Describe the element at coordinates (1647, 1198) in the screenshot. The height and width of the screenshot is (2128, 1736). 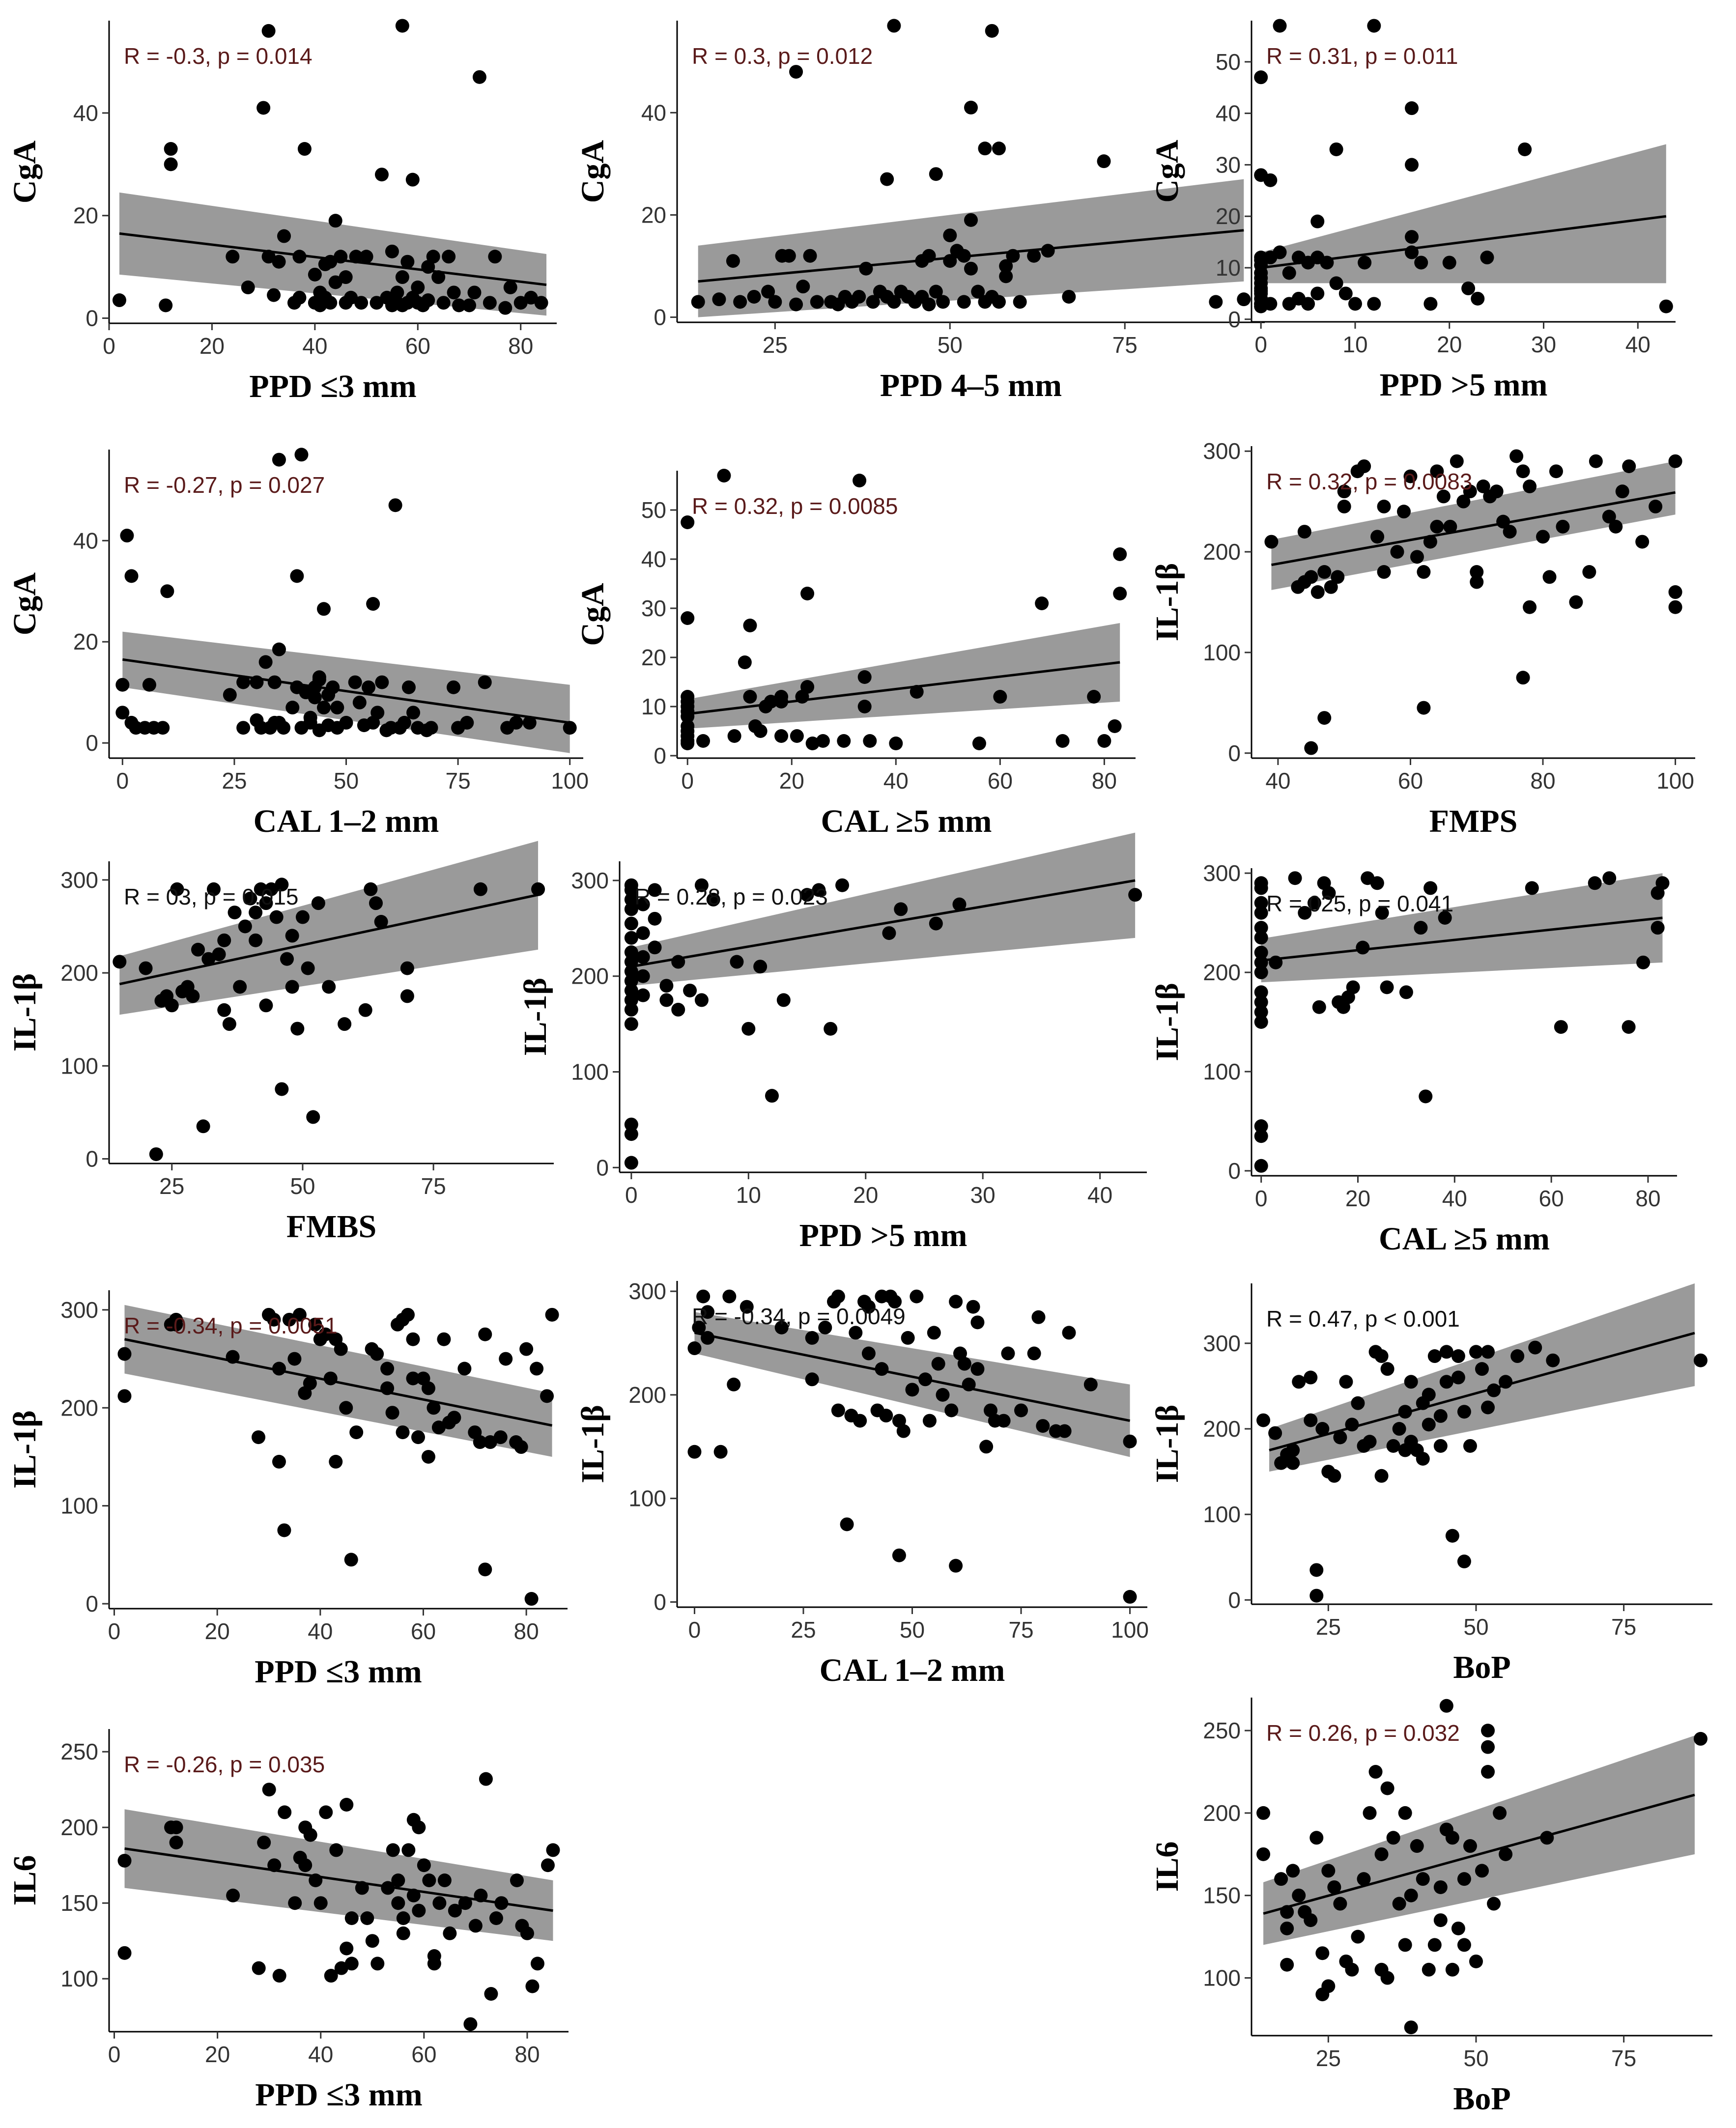
I see `x-tick-label: 80` at that location.